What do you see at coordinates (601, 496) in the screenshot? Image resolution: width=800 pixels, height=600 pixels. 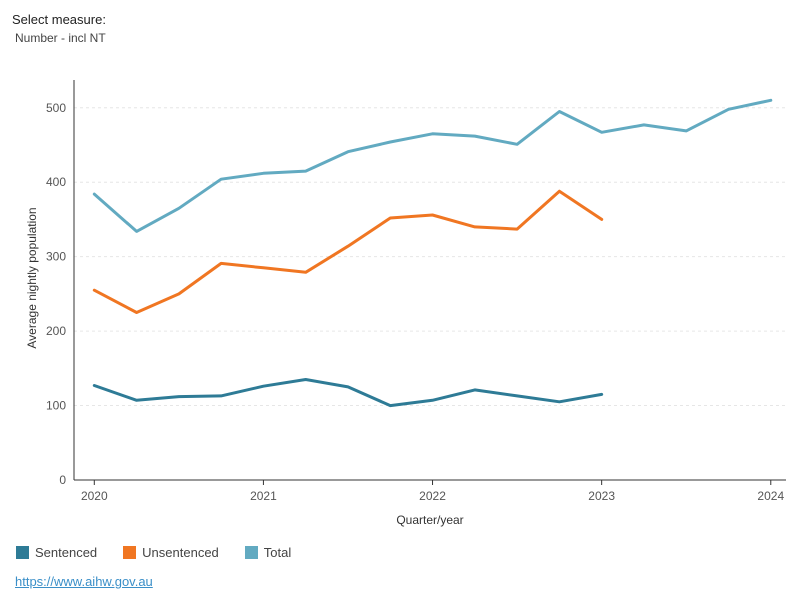 I see `x-tick-label-2023: 2023` at bounding box center [601, 496].